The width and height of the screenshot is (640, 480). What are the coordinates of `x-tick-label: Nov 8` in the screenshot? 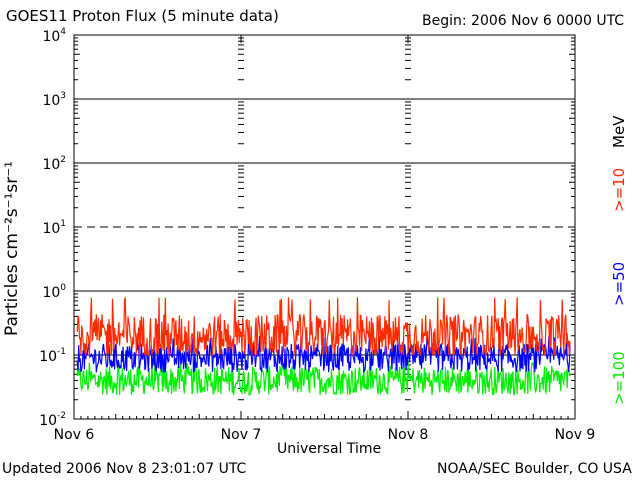 It's located at (408, 435).